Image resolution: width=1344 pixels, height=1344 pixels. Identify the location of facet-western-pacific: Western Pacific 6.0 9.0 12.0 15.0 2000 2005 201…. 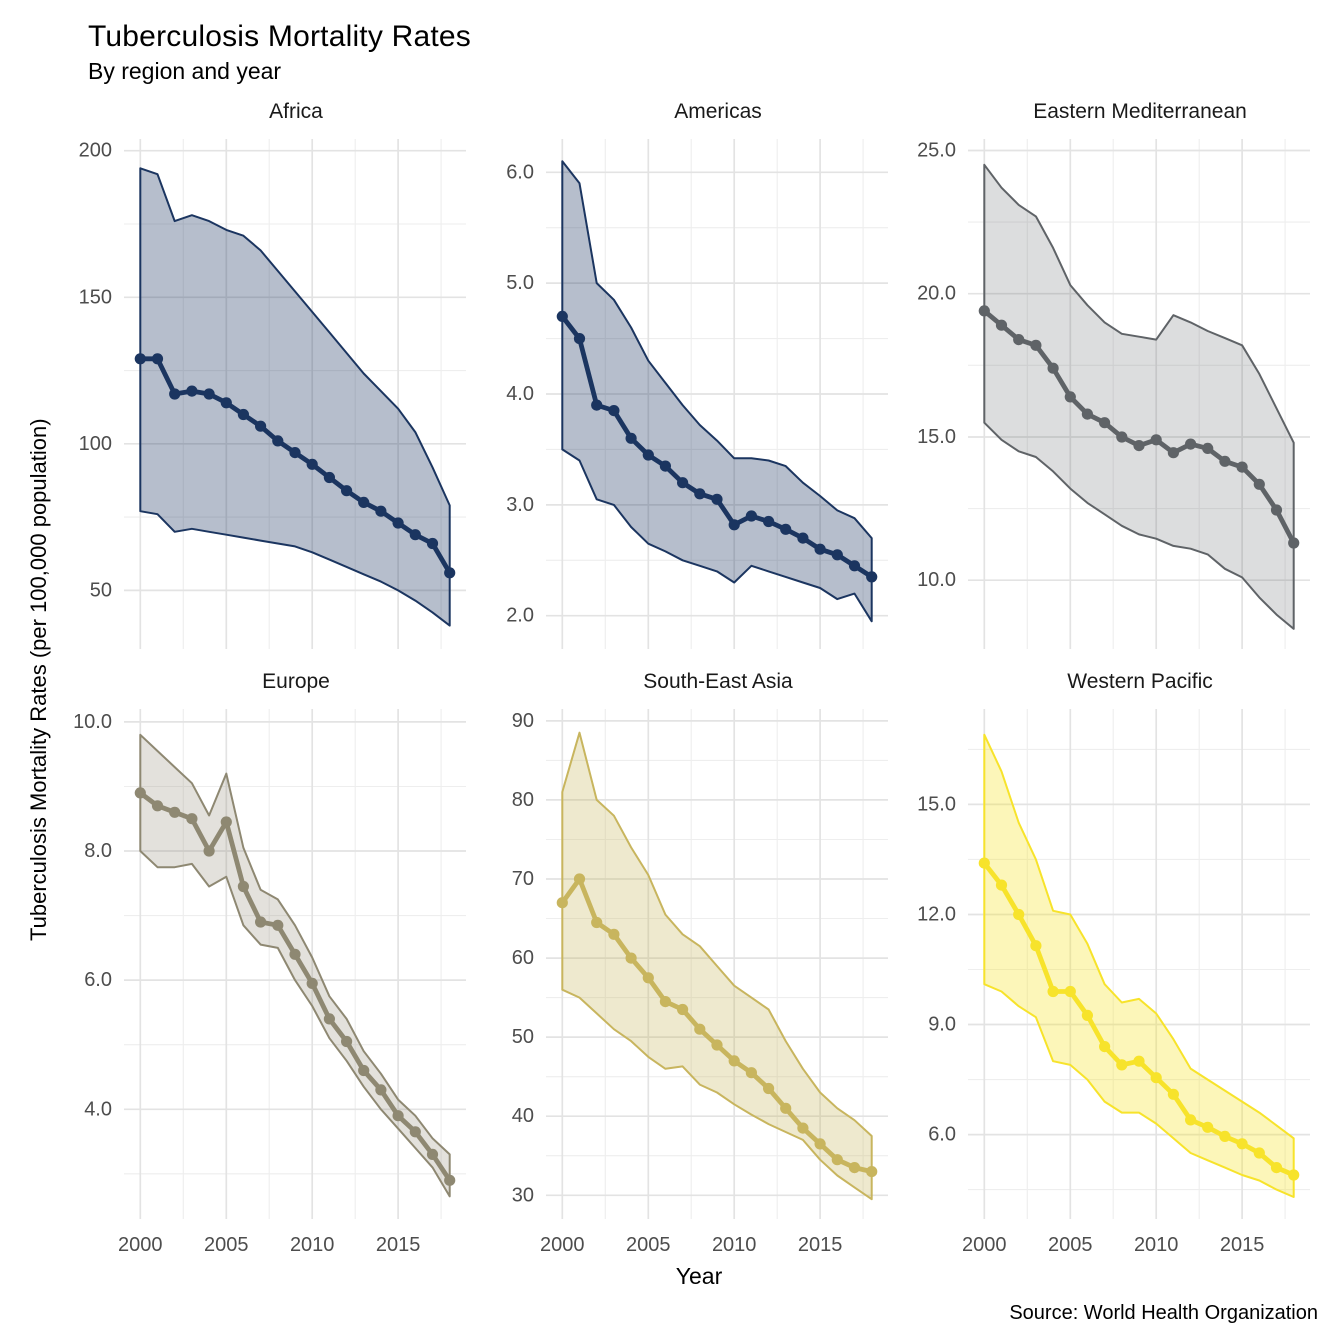
(1111, 965).